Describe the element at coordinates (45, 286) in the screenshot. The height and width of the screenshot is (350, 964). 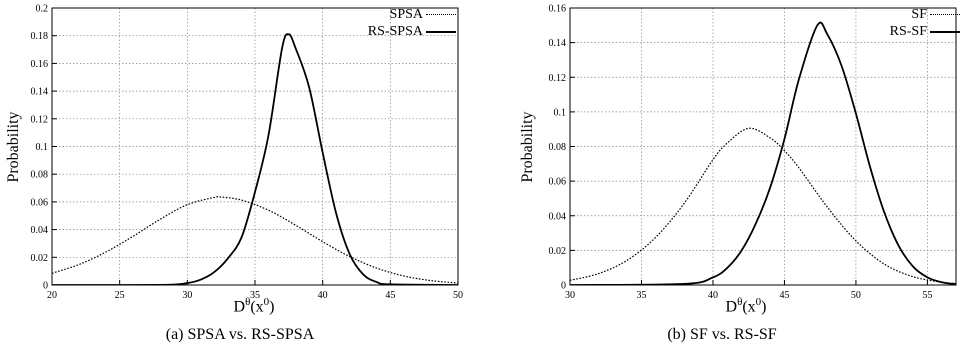
I see `y-tick-label-a: 0` at that location.